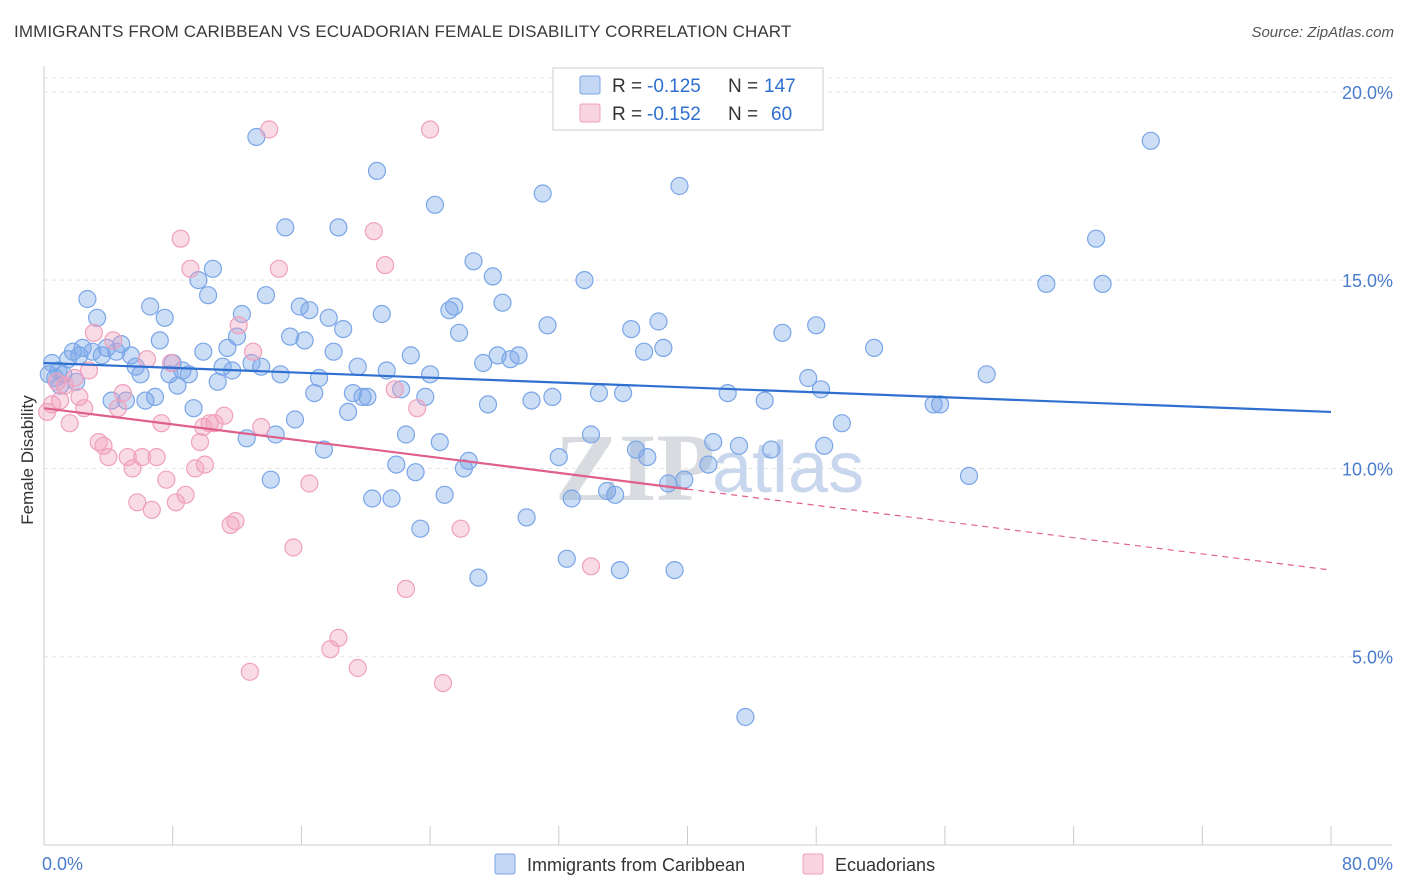  Describe the element at coordinates (687, 387) in the screenshot. I see `caribbean-trend-line` at that location.